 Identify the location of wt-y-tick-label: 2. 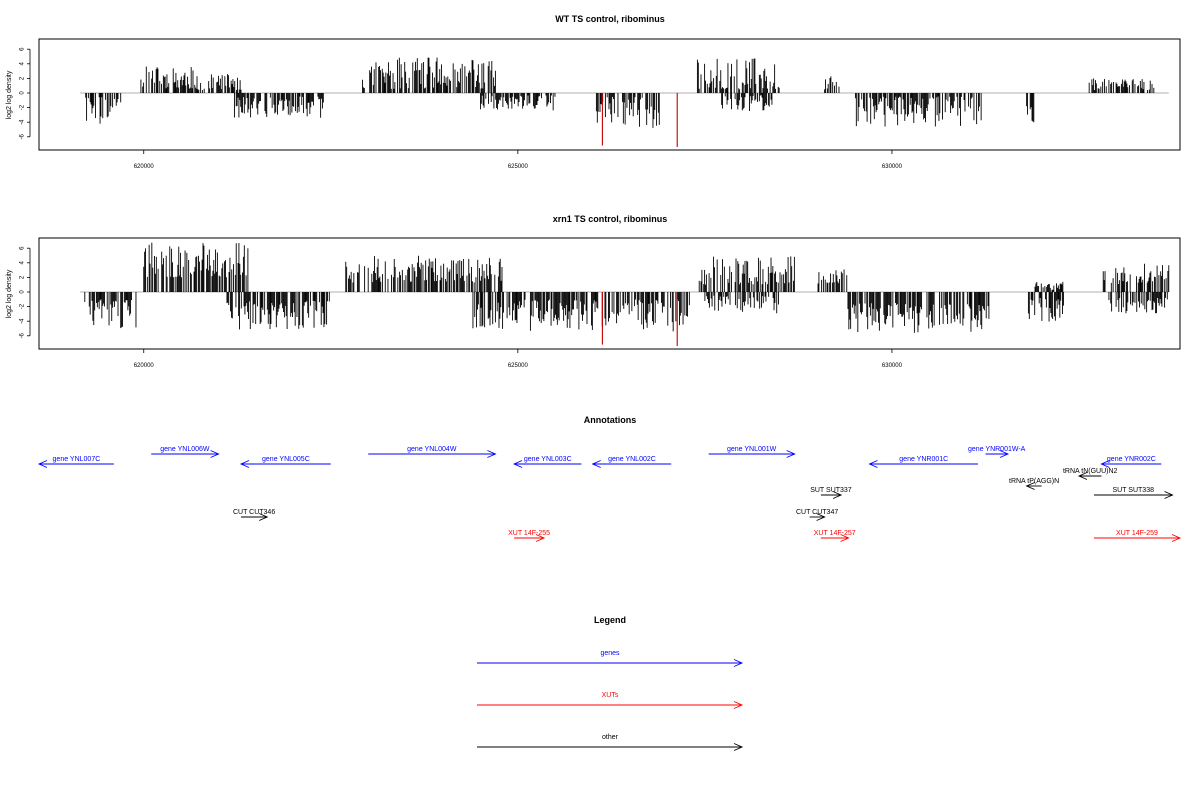
(23, 78).